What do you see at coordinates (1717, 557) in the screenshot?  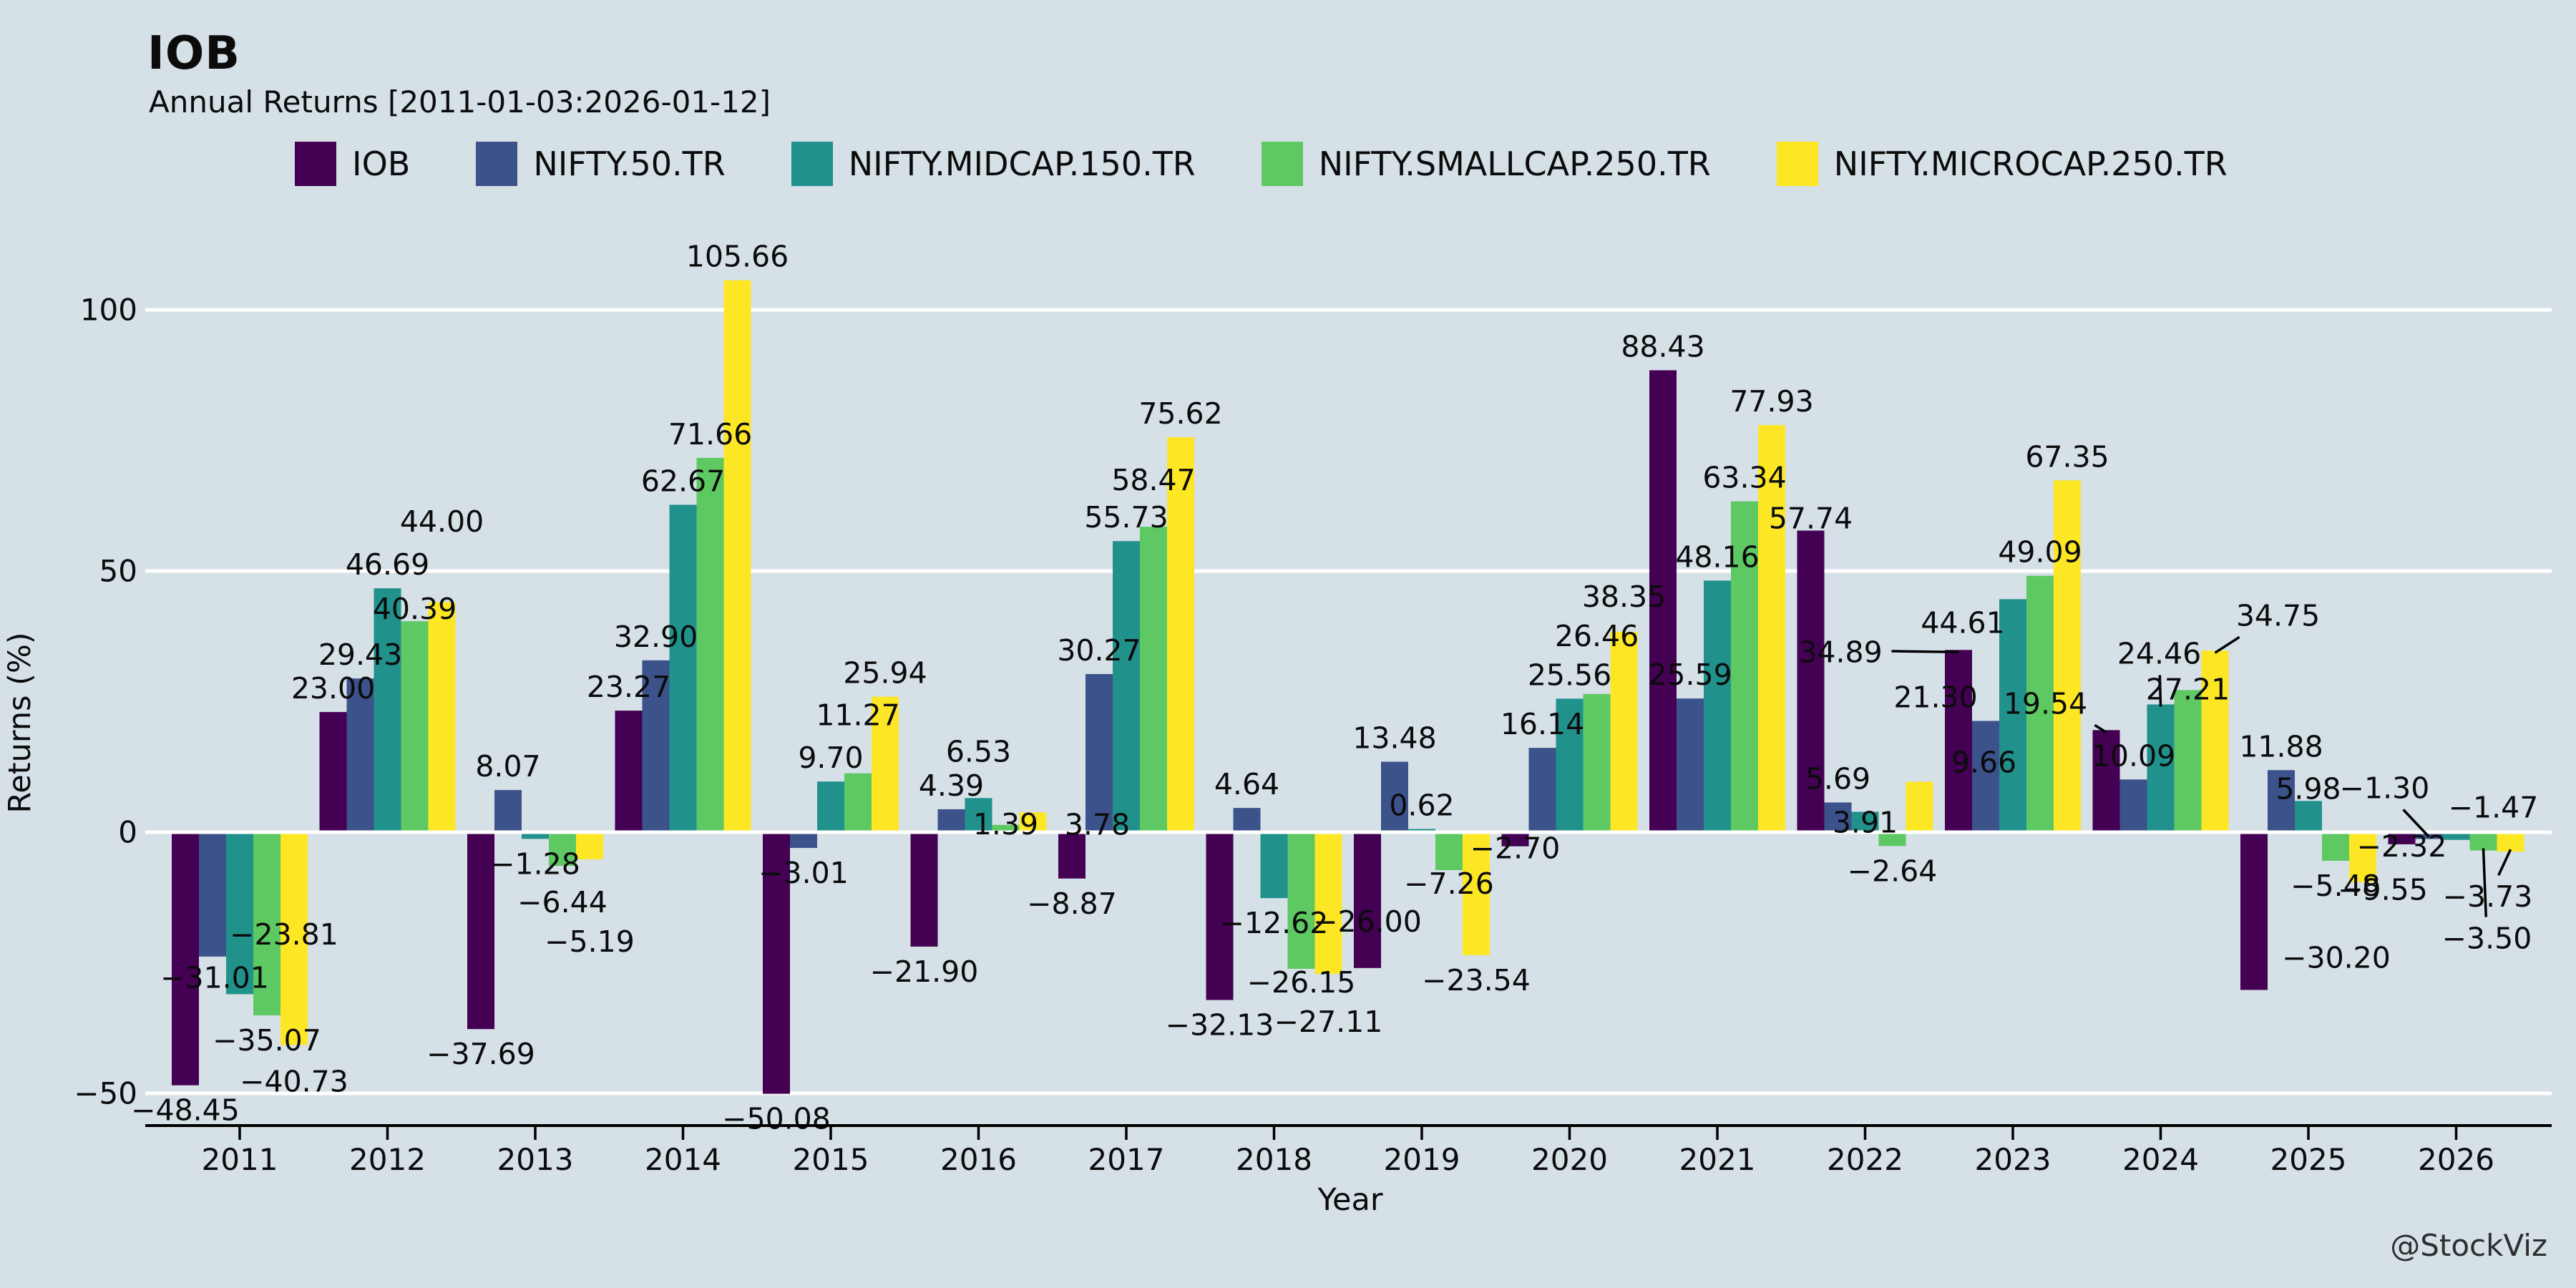 I see `bar-value-label-2021-NIFTY.MIDCAP.150.TR: 48.16` at bounding box center [1717, 557].